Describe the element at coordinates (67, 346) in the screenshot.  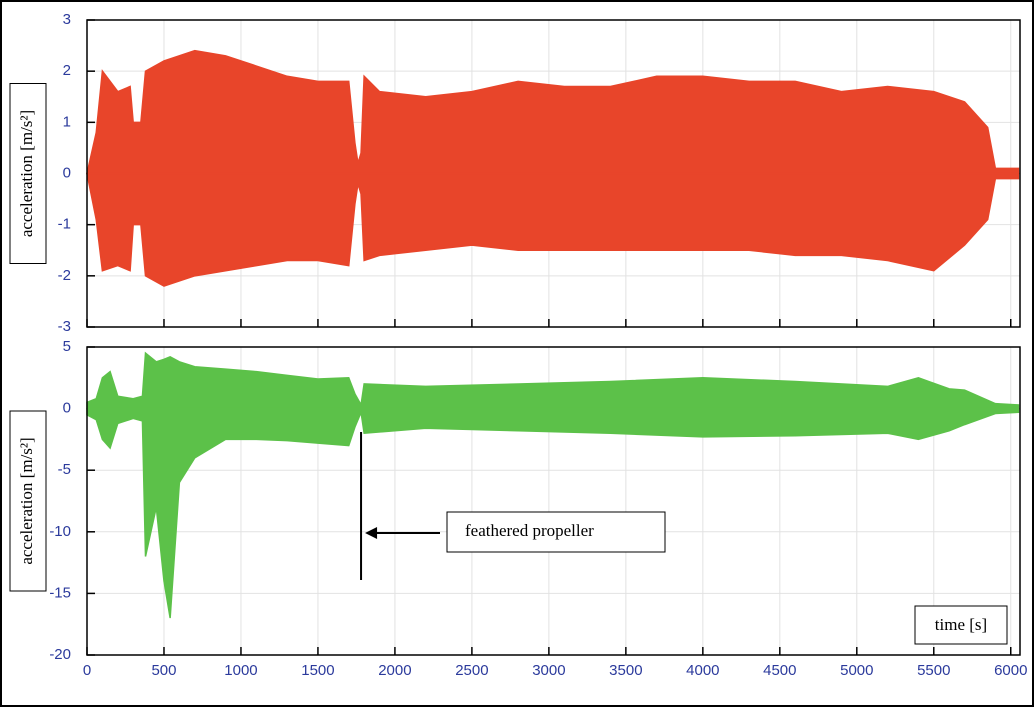
I see `y-tick-label: 5` at that location.